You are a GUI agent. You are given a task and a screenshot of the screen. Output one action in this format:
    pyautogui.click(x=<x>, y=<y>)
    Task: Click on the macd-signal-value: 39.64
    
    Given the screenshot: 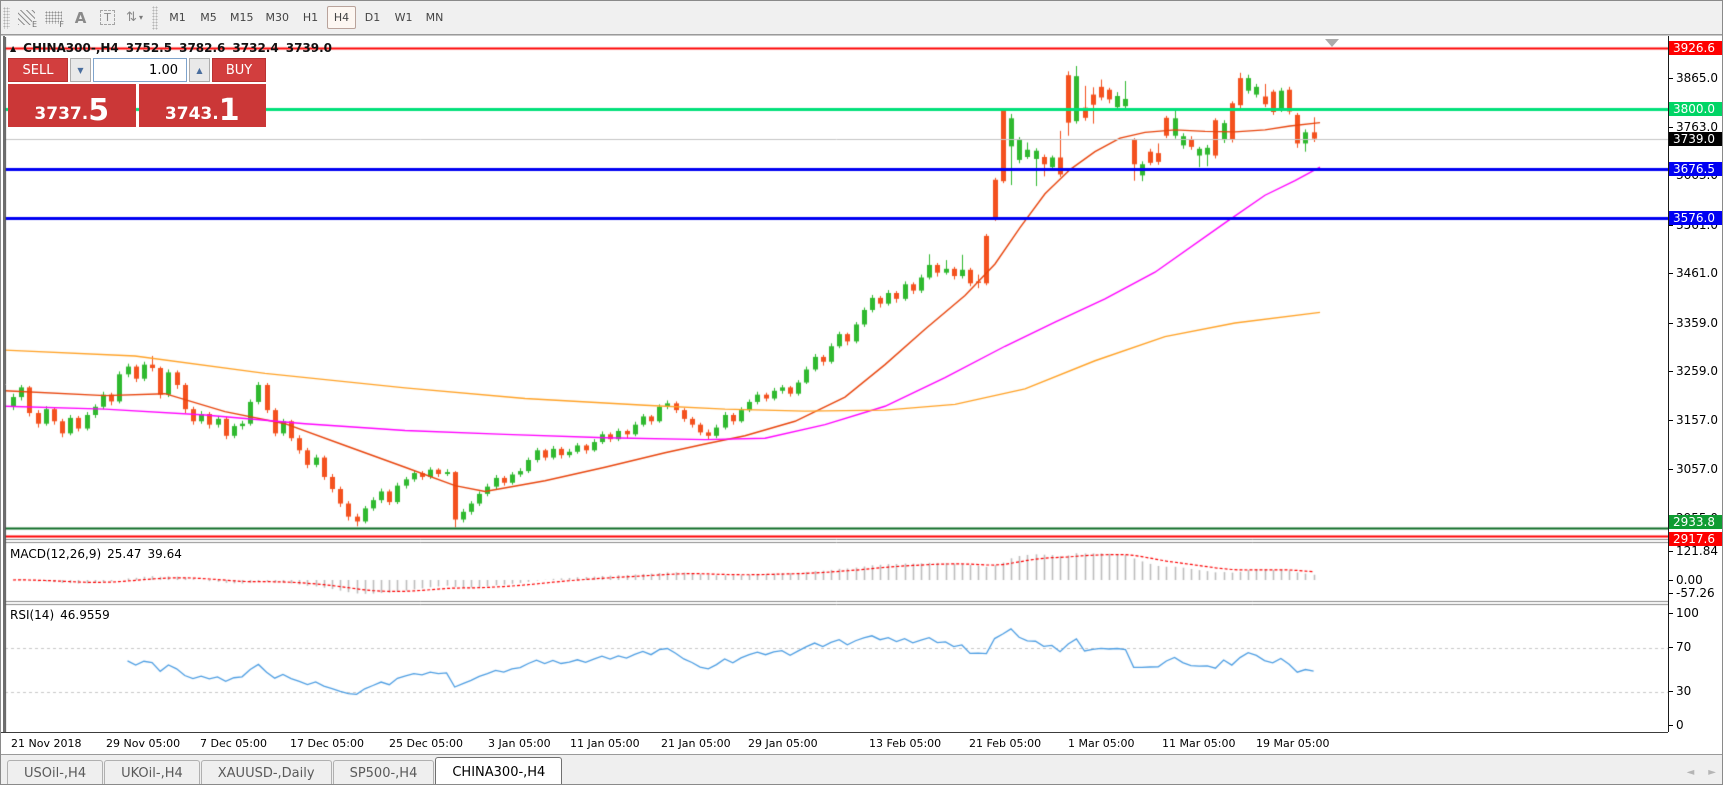 What is the action you would take?
    pyautogui.click(x=164, y=554)
    